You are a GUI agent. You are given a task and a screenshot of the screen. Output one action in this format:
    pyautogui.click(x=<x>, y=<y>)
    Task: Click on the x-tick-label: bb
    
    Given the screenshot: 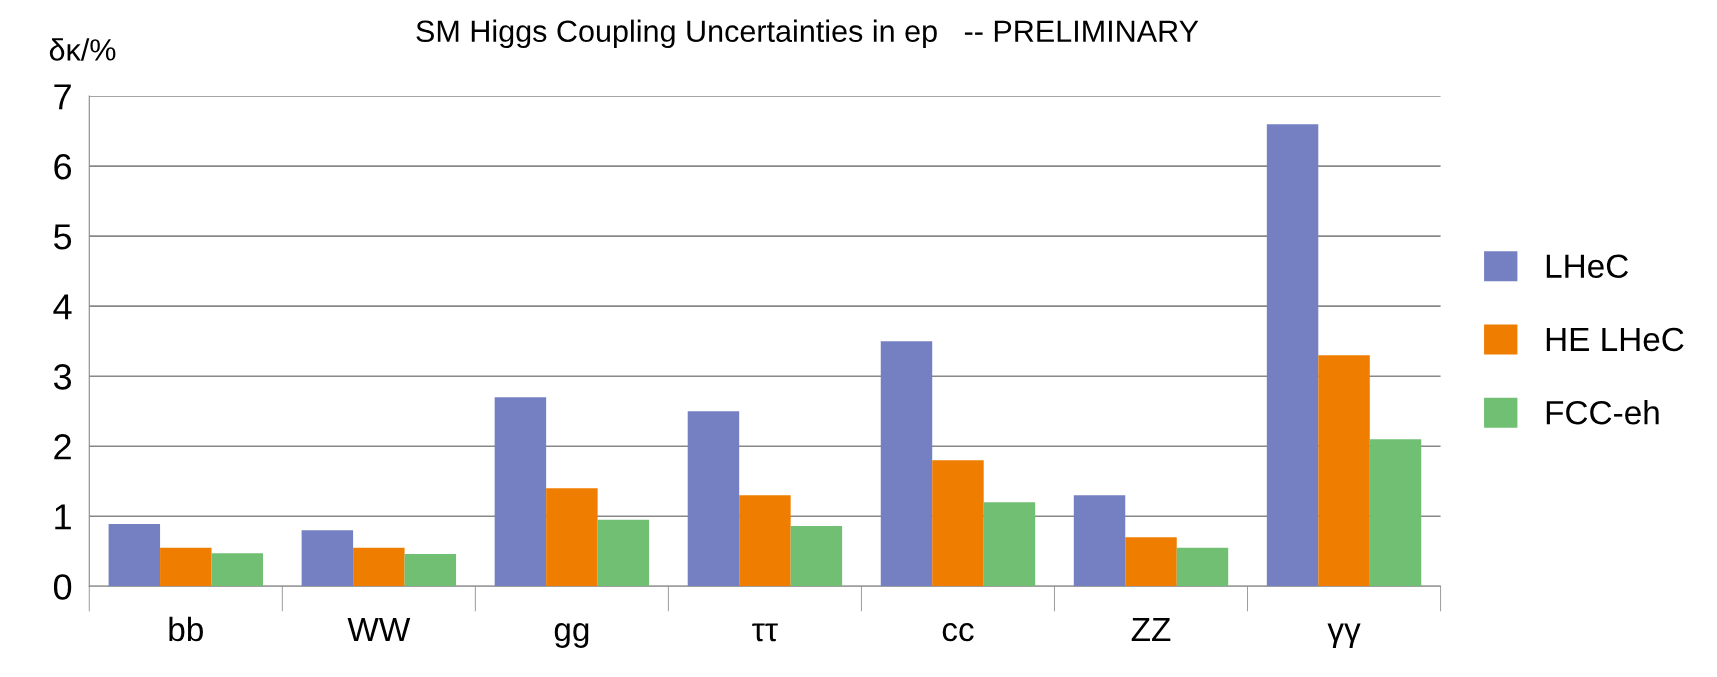 What is the action you would take?
    pyautogui.click(x=186, y=629)
    